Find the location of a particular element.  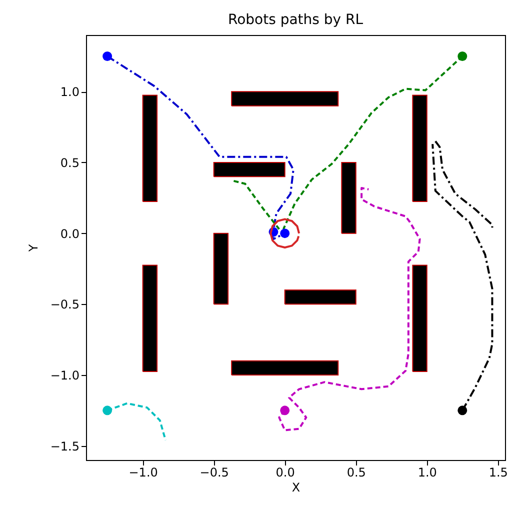

y-axis-title: Y is located at coordinates (33, 248).